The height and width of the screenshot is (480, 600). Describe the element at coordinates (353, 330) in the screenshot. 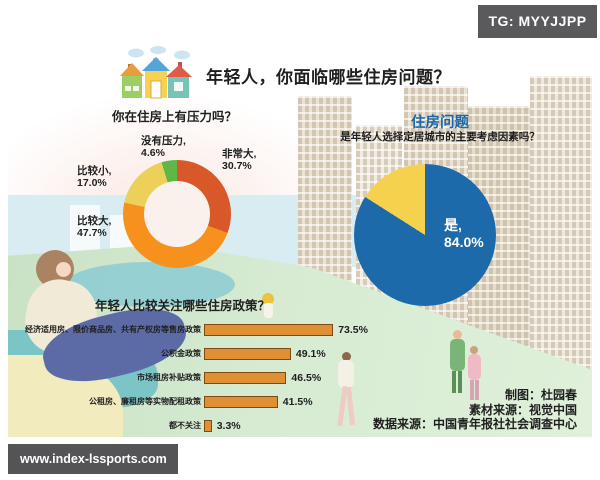

I see `policy-bar-value: 73.5%` at that location.